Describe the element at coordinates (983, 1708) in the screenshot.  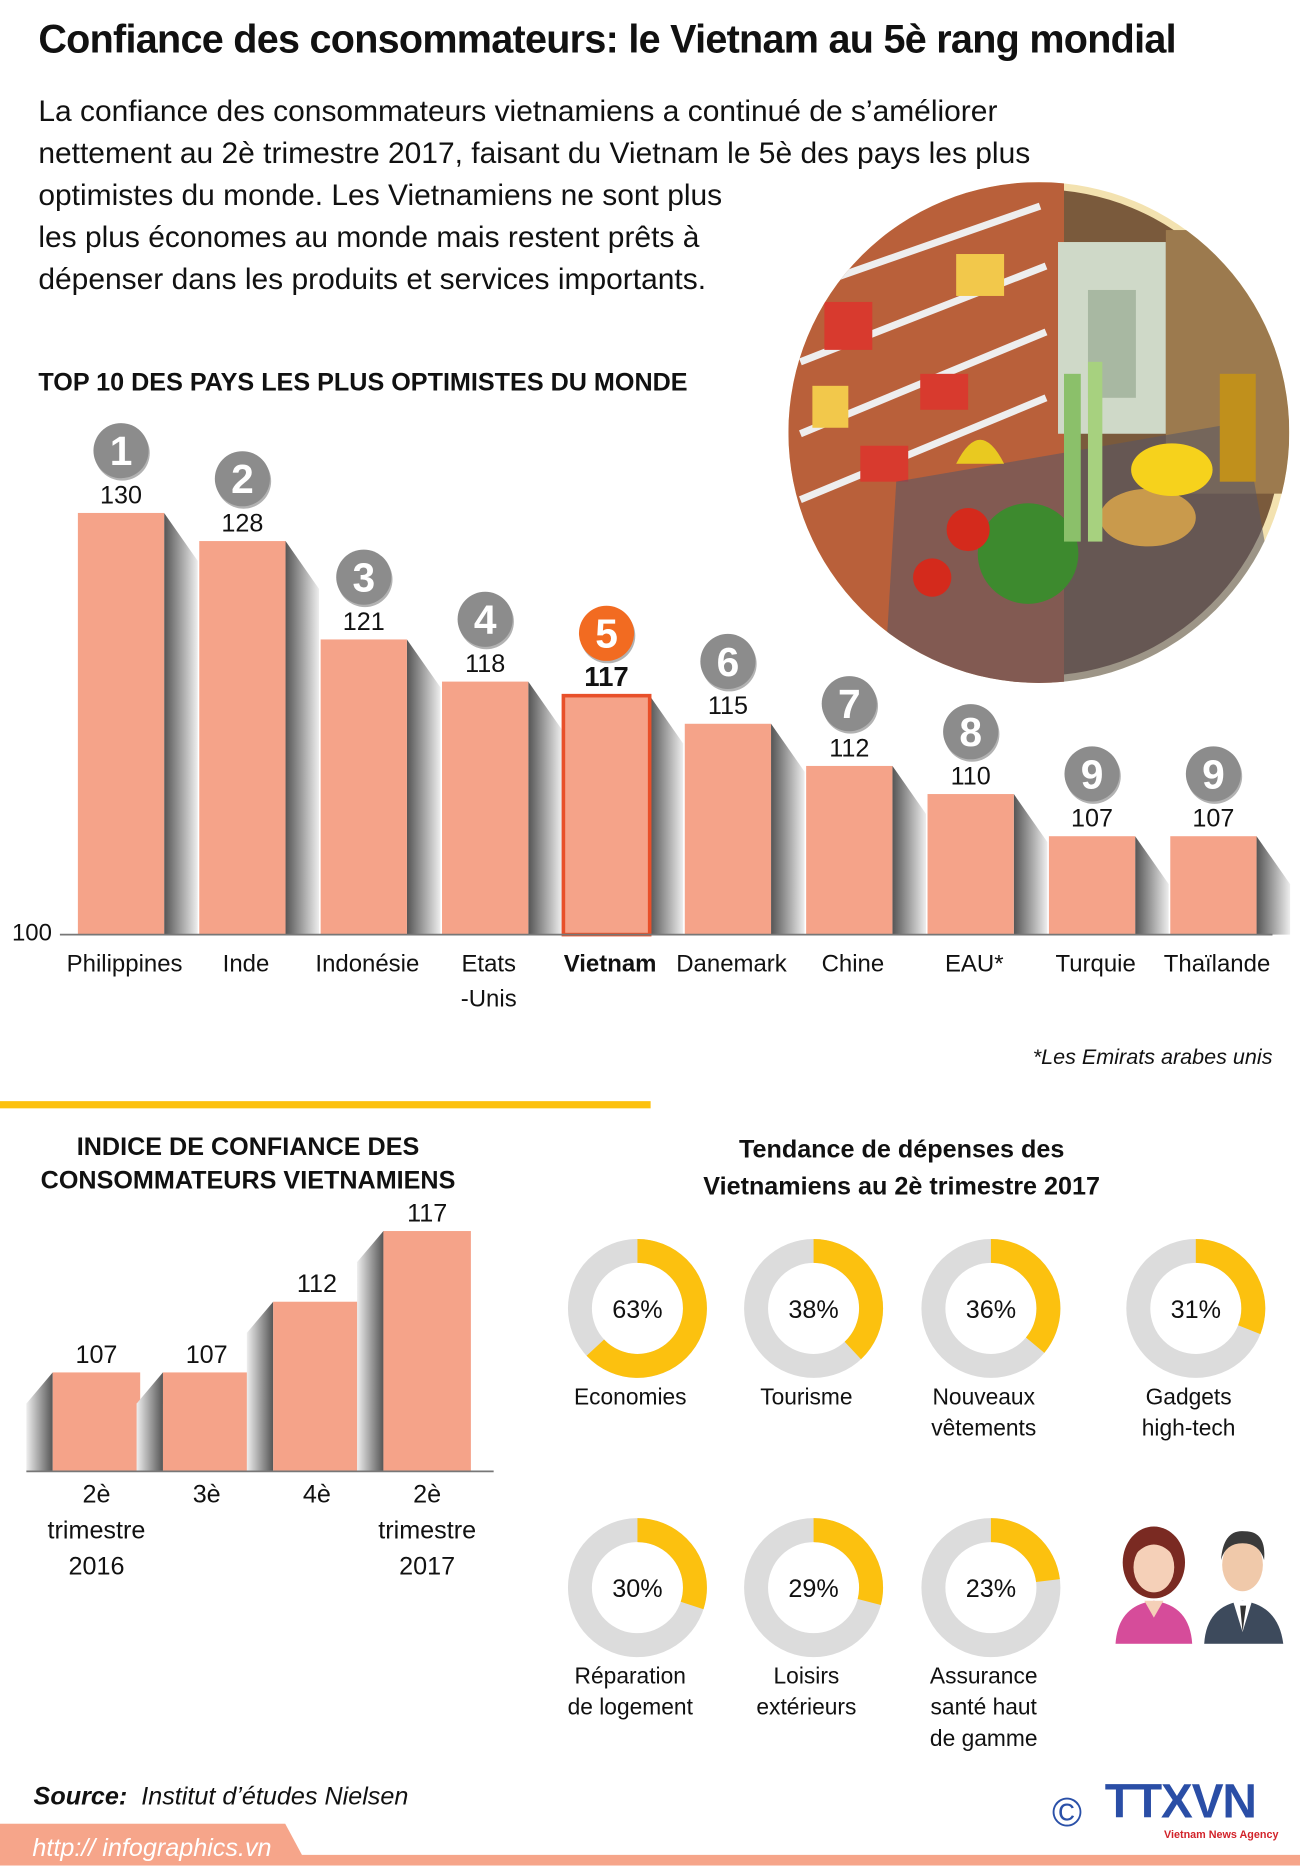
I see `label-line: santé haut` at that location.